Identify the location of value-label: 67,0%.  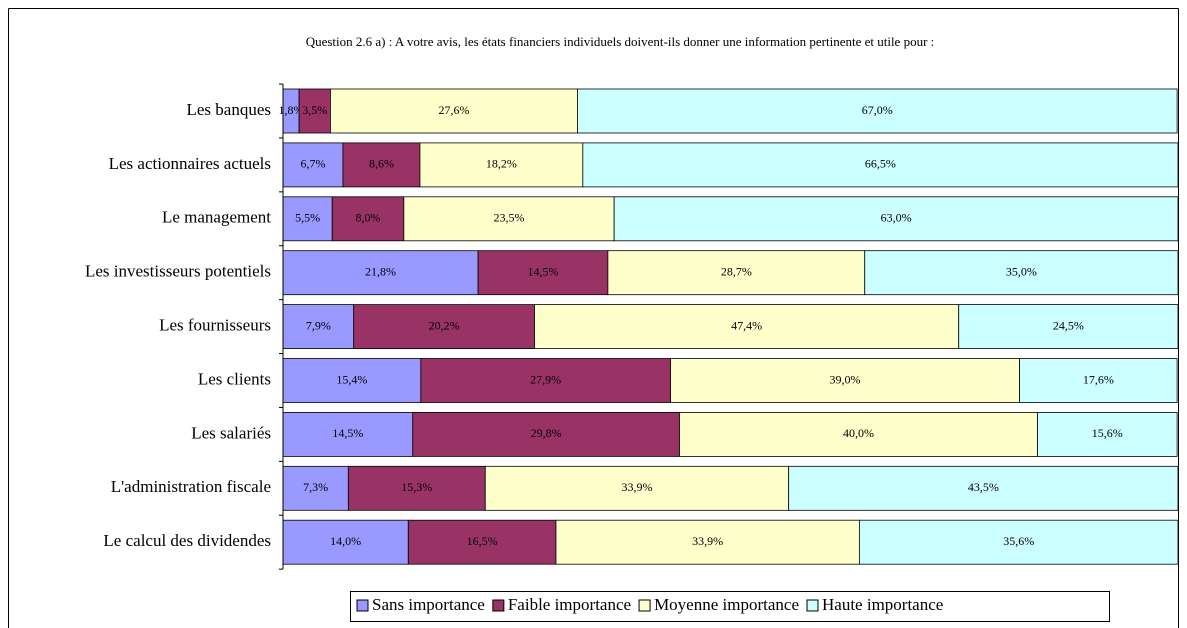
(877, 110).